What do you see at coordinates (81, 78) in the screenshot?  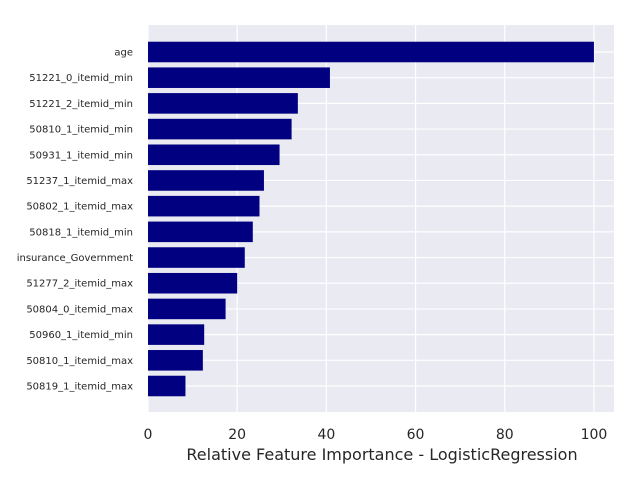 I see `y-tick-label: 51221_0_itemid_min` at bounding box center [81, 78].